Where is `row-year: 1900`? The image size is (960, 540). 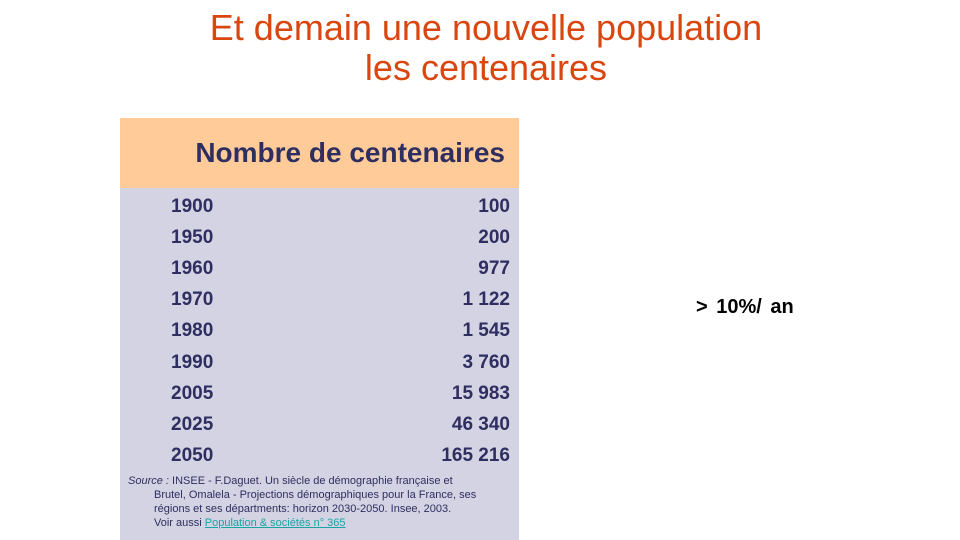 row-year: 1900 is located at coordinates (192, 206).